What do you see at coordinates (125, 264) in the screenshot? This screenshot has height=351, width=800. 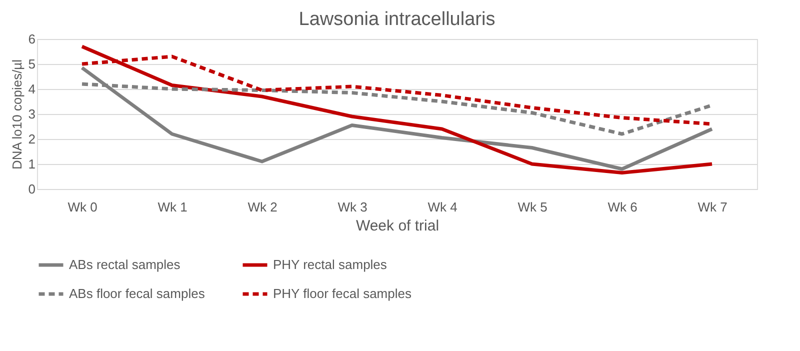 I see `legend-label: ABs rectal samples` at bounding box center [125, 264].